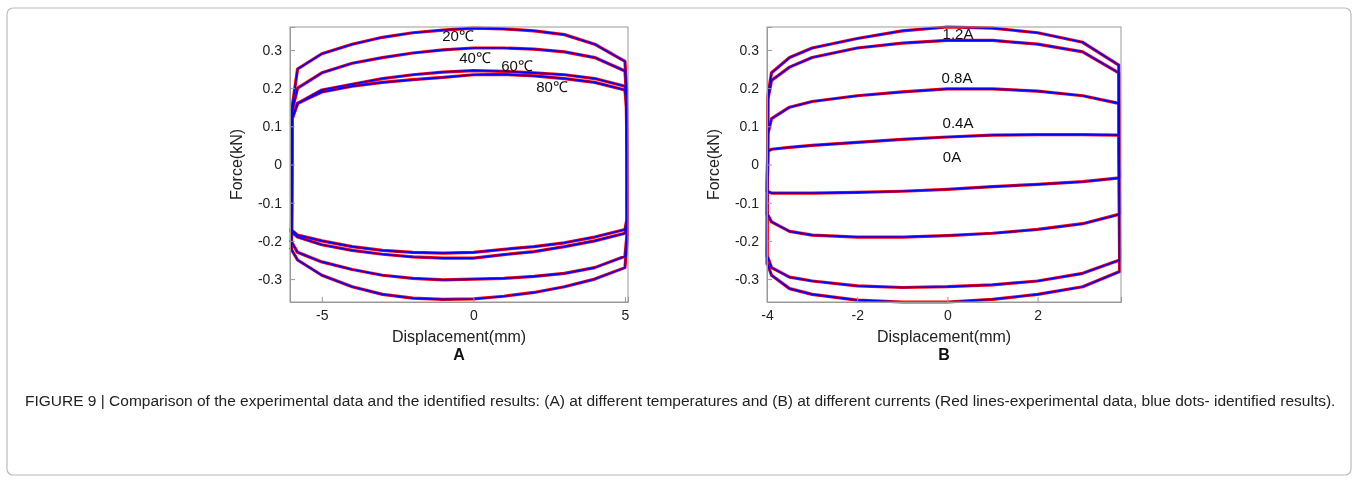 The image size is (1358, 482). What do you see at coordinates (458, 36) in the screenshot?
I see `annotation: 20℃` at bounding box center [458, 36].